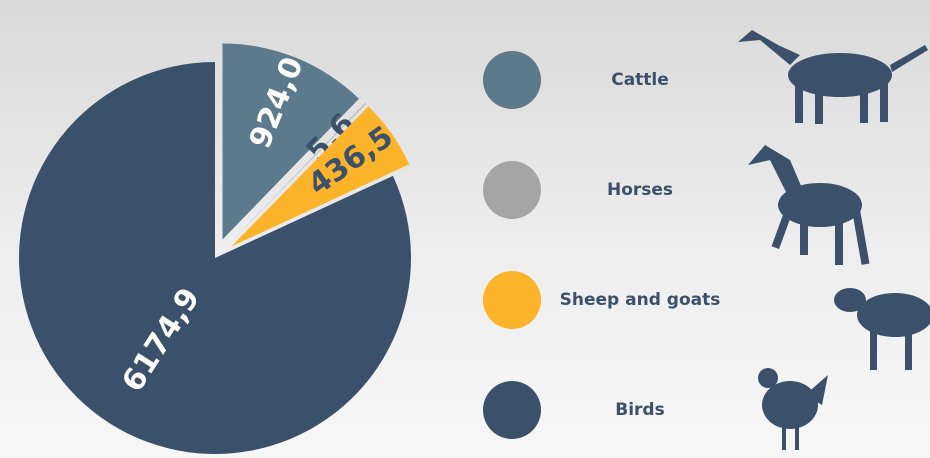 This screenshot has height=458, width=930. What do you see at coordinates (640, 80) in the screenshot?
I see `legend-label: Cattle` at bounding box center [640, 80].